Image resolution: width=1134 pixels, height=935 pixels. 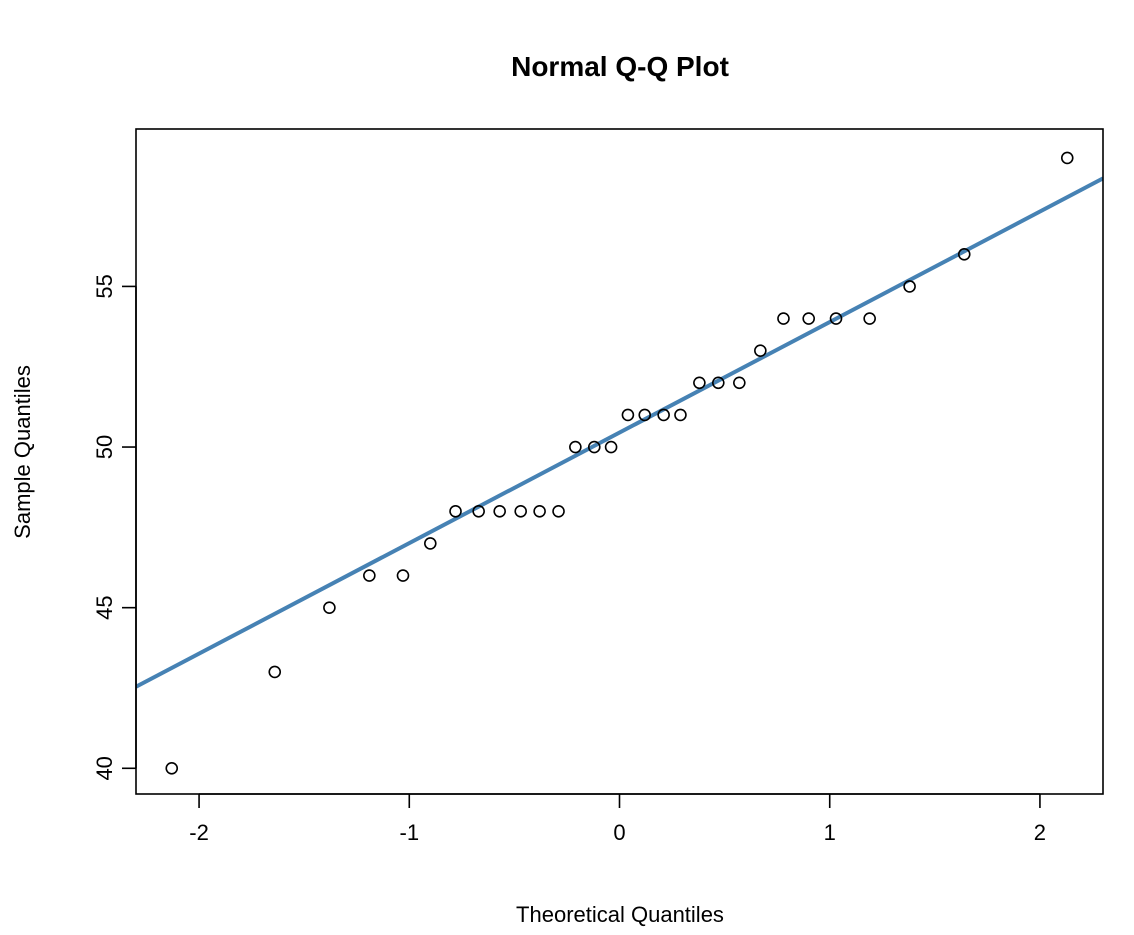 I want to click on y-tick-label: 55, so click(x=104, y=286).